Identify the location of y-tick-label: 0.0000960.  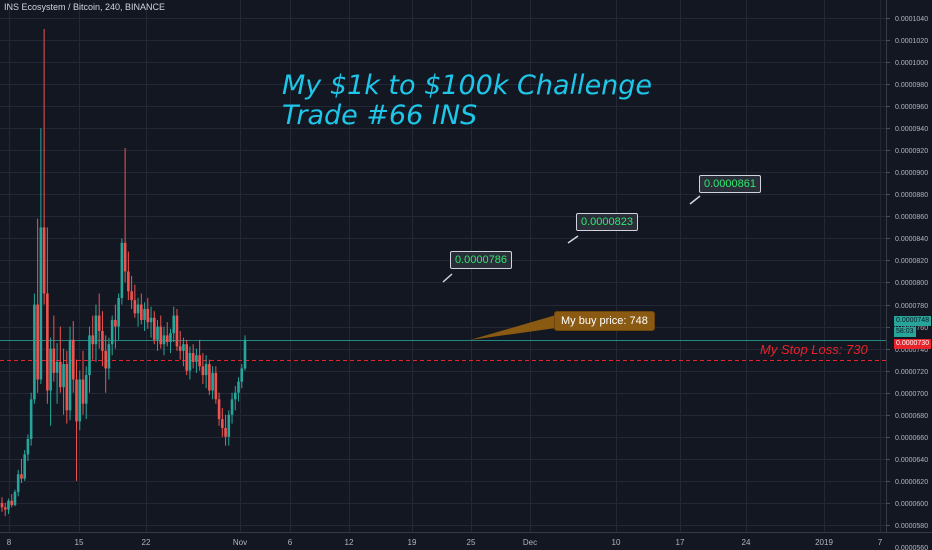
(911, 107).